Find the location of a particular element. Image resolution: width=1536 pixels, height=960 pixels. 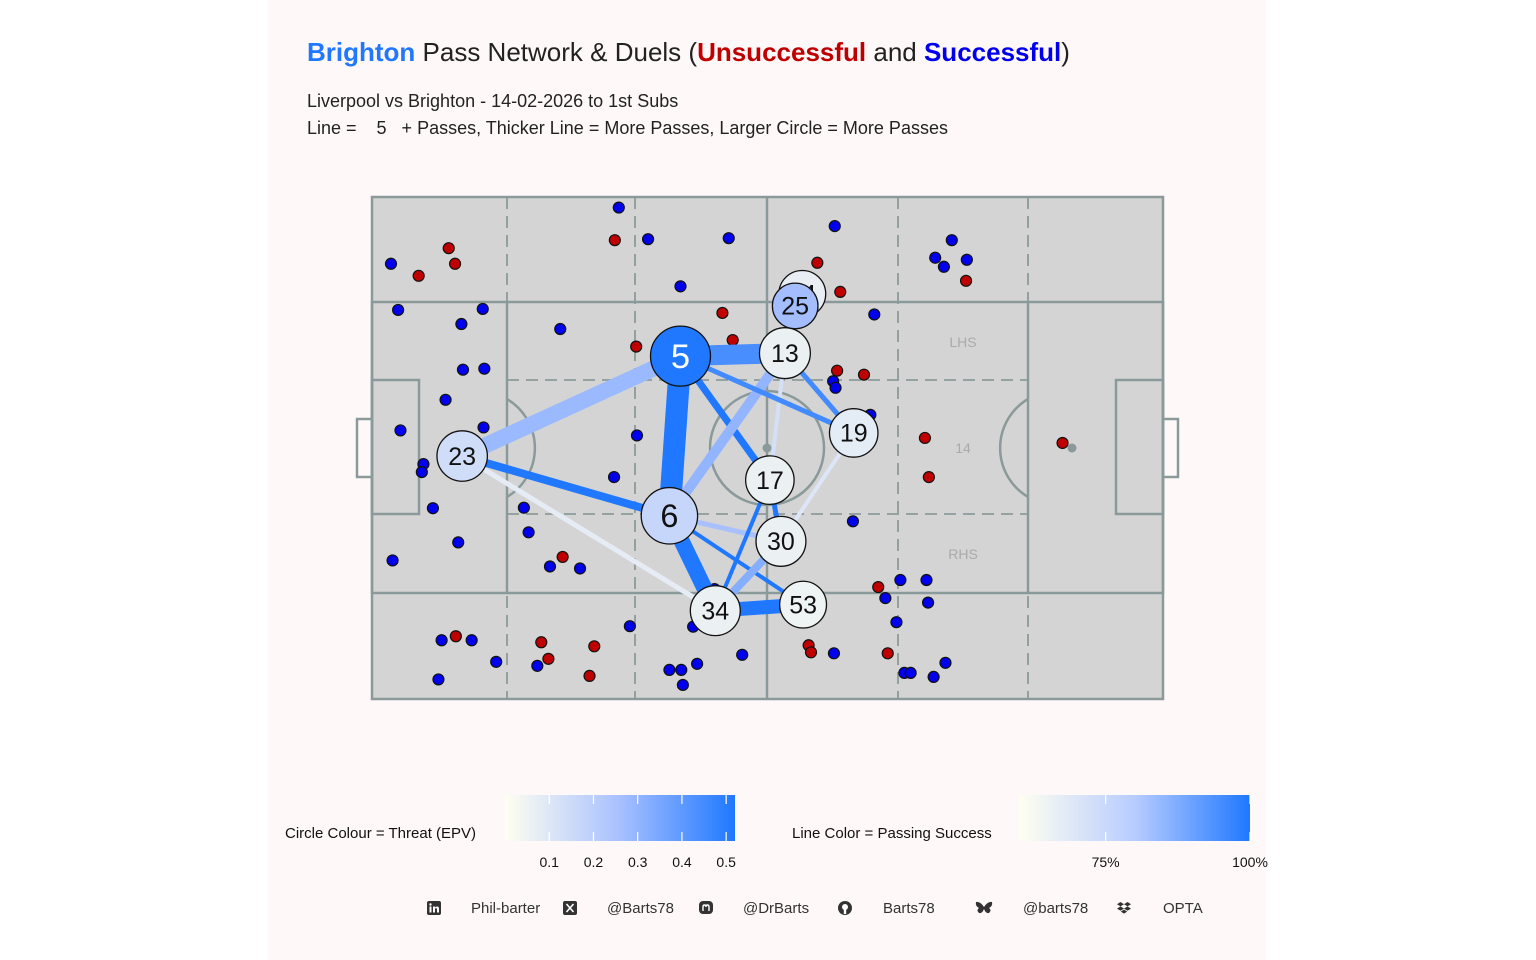

centre-zone-label: 14 is located at coordinates (963, 448).